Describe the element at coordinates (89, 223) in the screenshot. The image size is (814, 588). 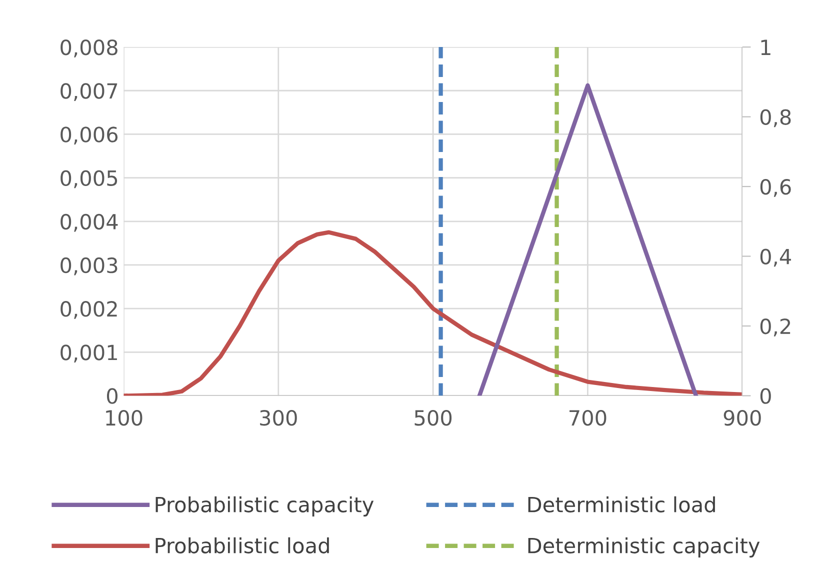
I see `y-tick-label: 0,004` at that location.